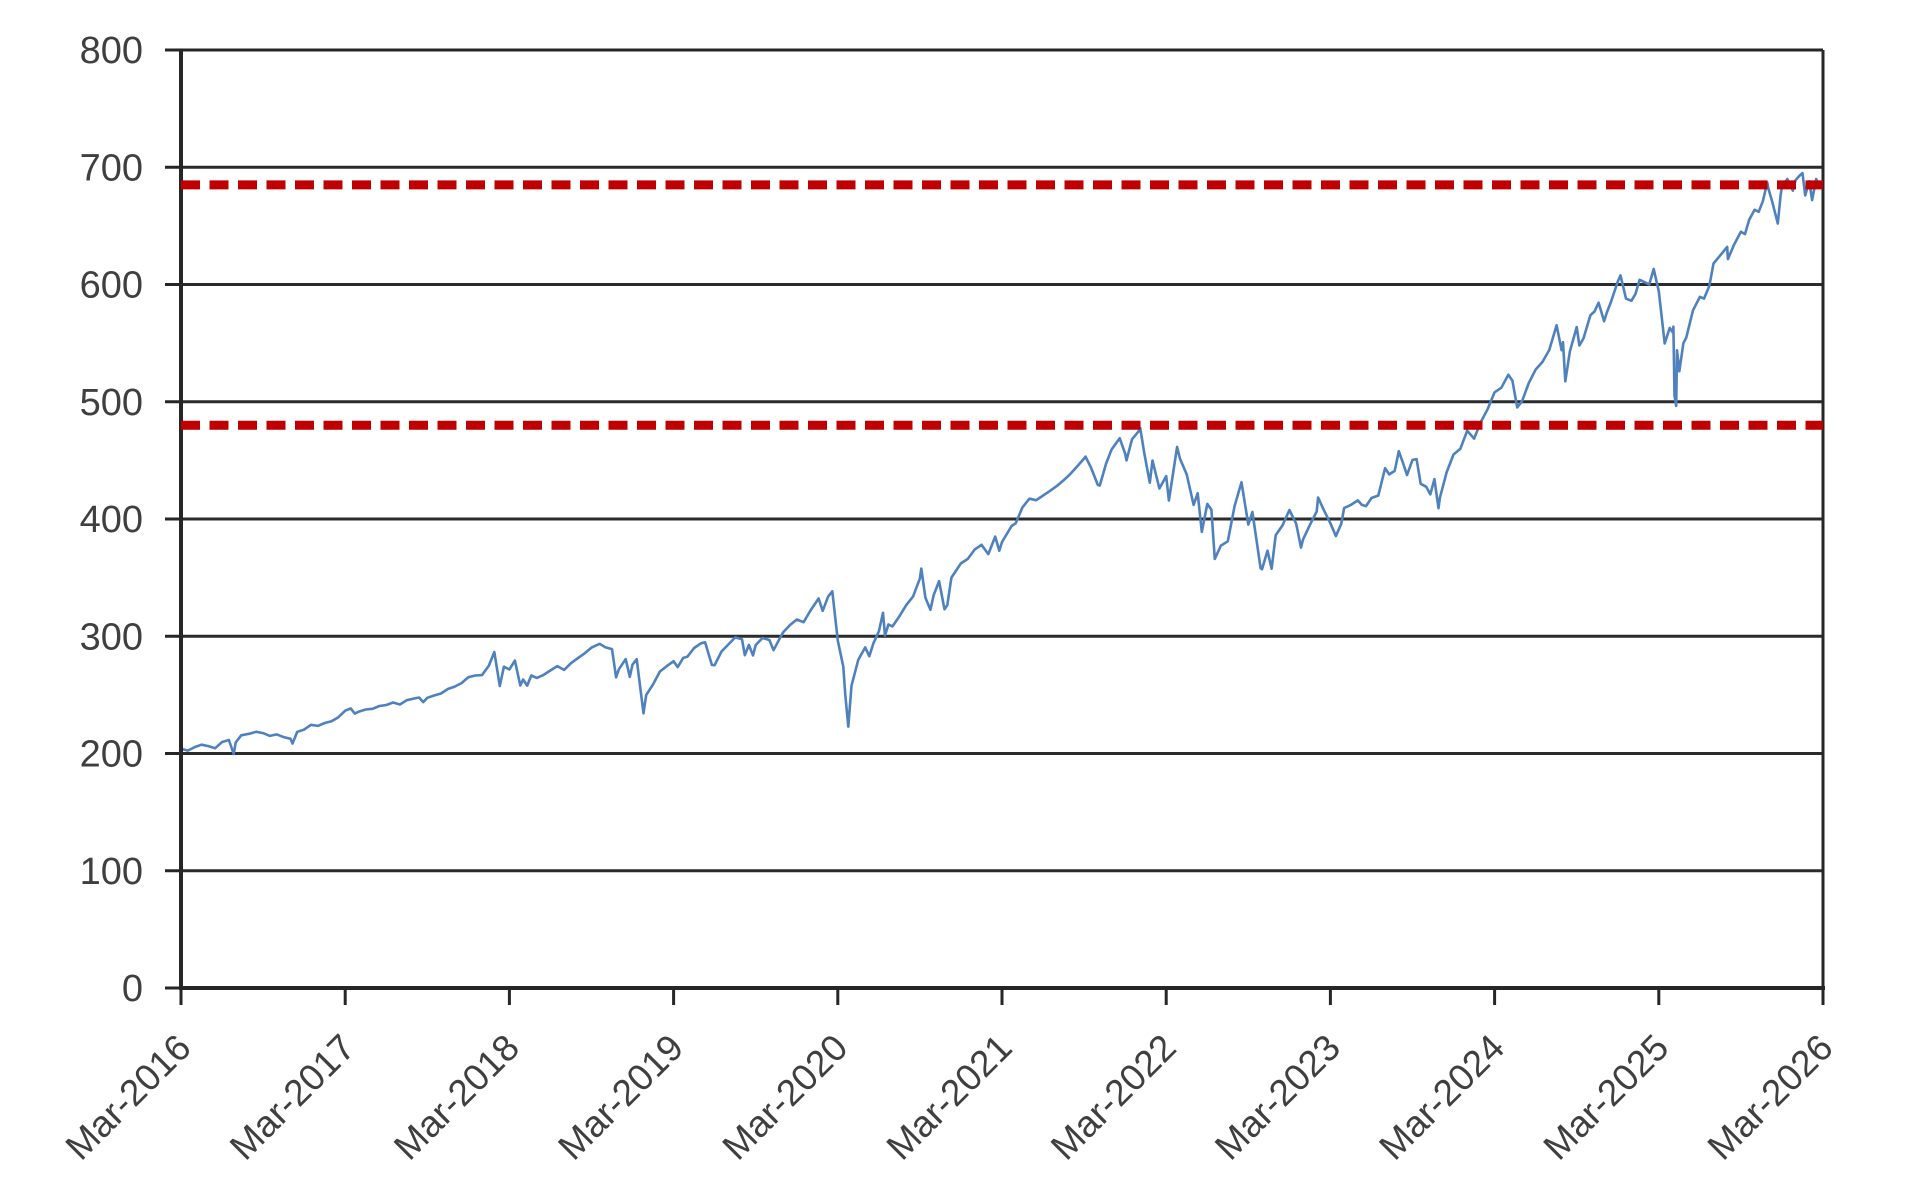 The image size is (1917, 1197). I want to click on y-tick-label-200: 200, so click(111, 755).